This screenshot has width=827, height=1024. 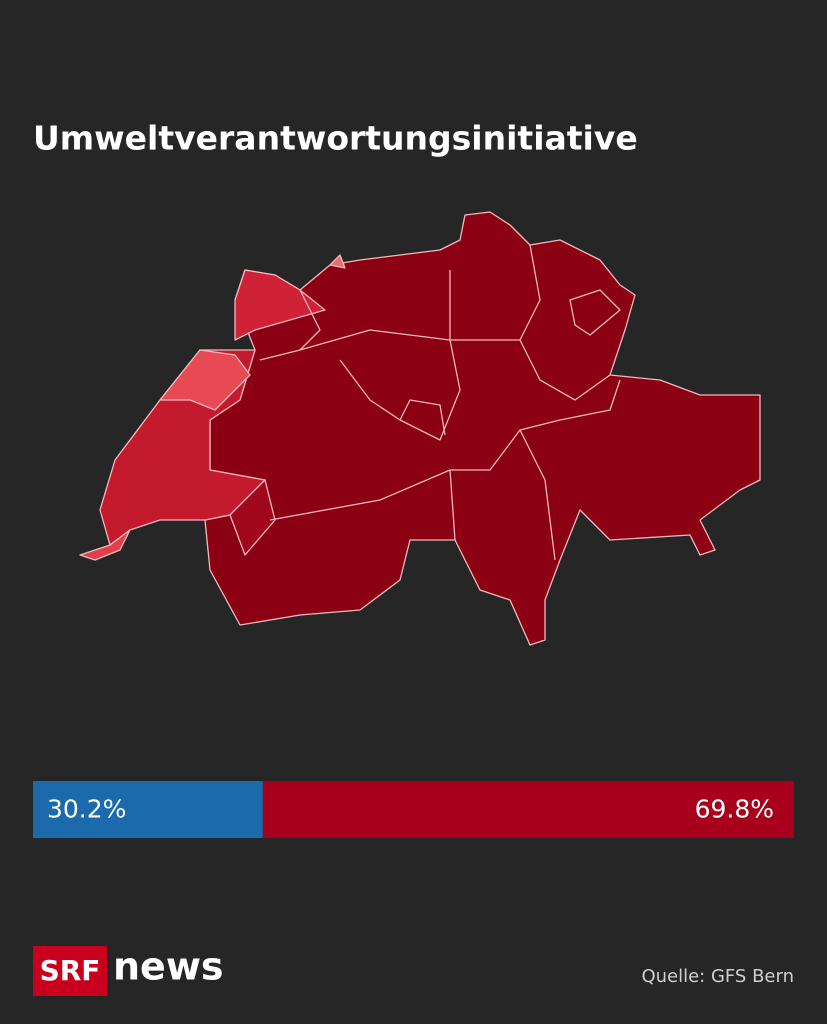 I want to click on title: Umweltverantwortungsinitiative, so click(x=335, y=138).